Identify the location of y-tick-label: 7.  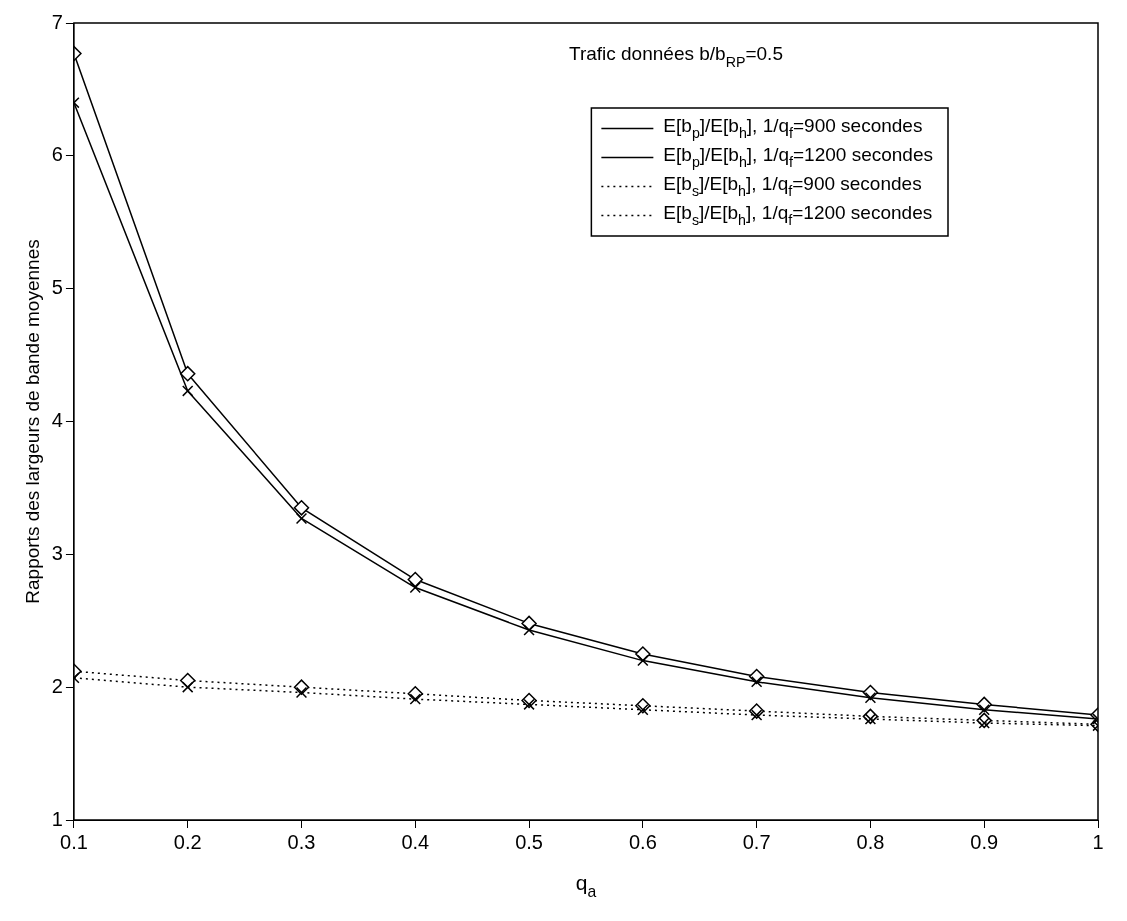
(57, 21).